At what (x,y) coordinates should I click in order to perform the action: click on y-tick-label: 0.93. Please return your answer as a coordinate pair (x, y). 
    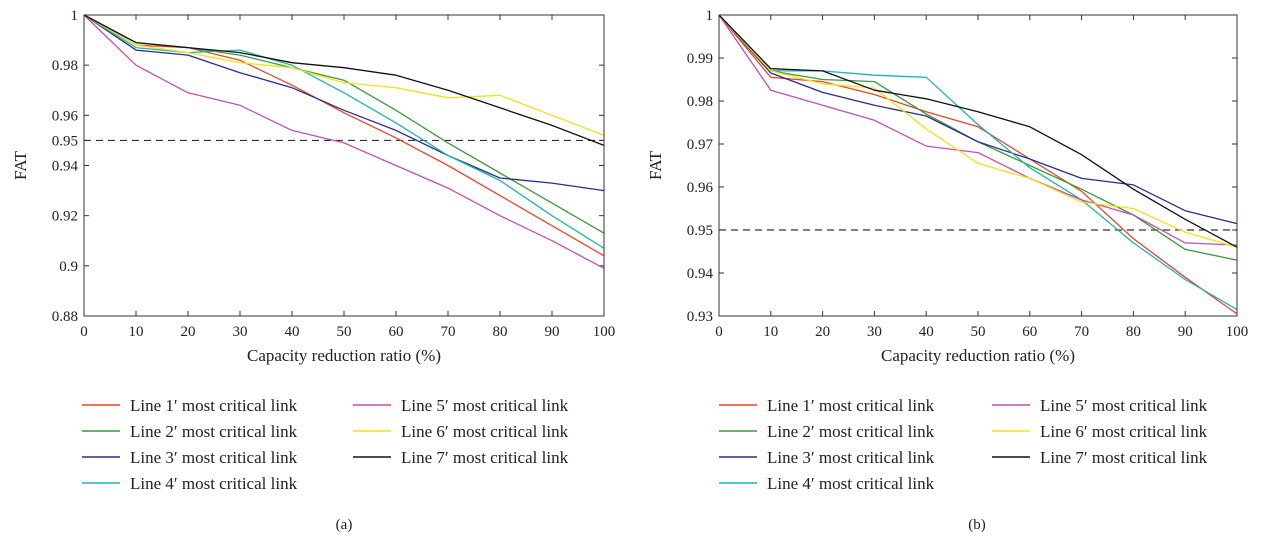
    Looking at the image, I should click on (700, 317).